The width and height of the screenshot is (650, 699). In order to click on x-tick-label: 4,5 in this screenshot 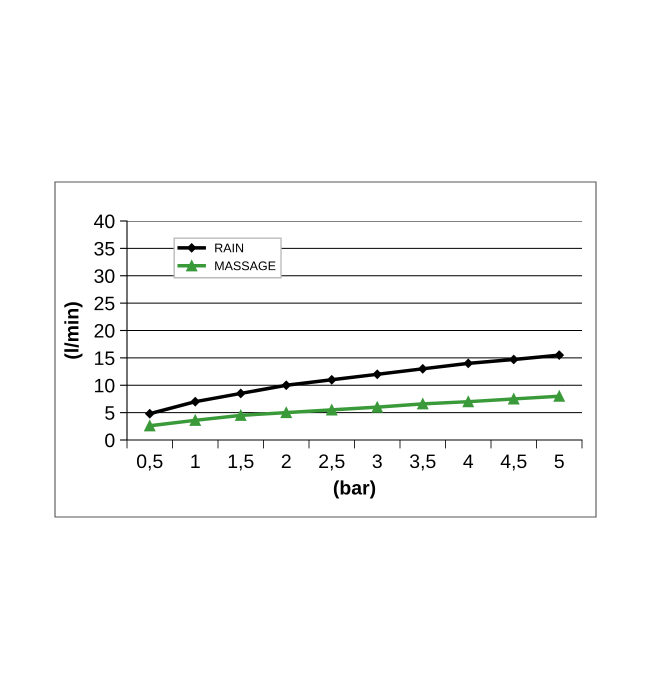, I will do `click(513, 462)`.